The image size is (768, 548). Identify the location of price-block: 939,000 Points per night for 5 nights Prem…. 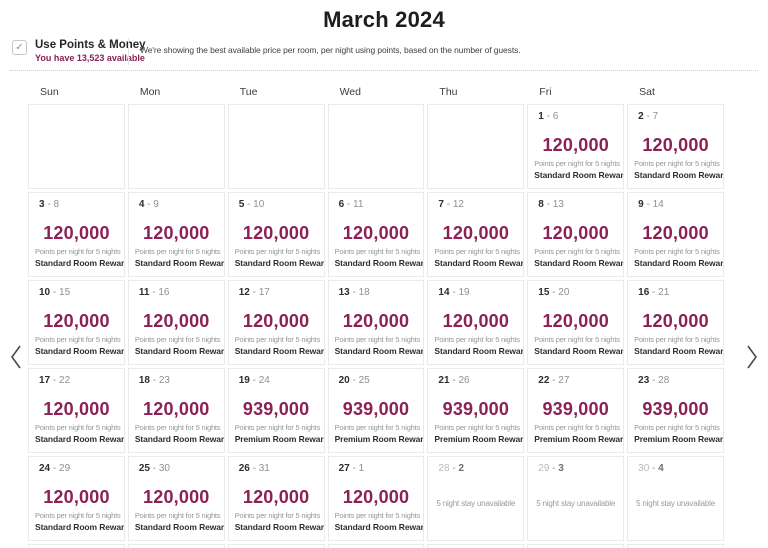
(678, 421).